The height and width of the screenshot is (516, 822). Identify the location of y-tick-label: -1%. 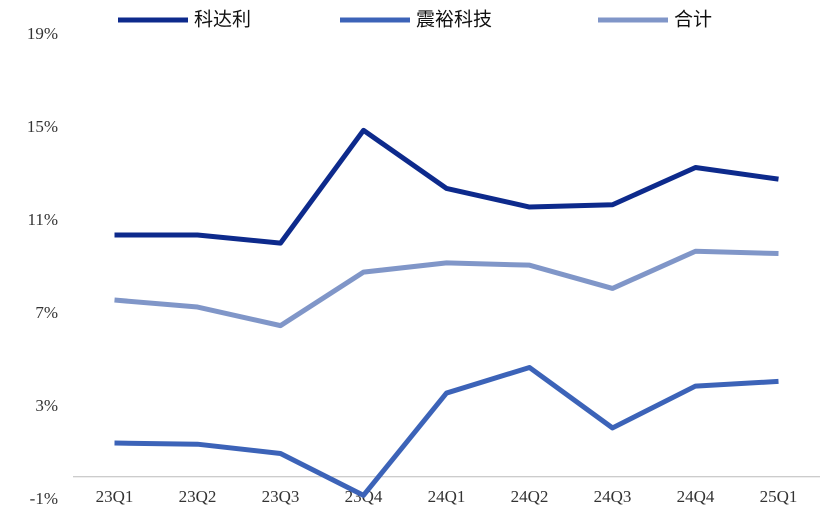
(44, 498).